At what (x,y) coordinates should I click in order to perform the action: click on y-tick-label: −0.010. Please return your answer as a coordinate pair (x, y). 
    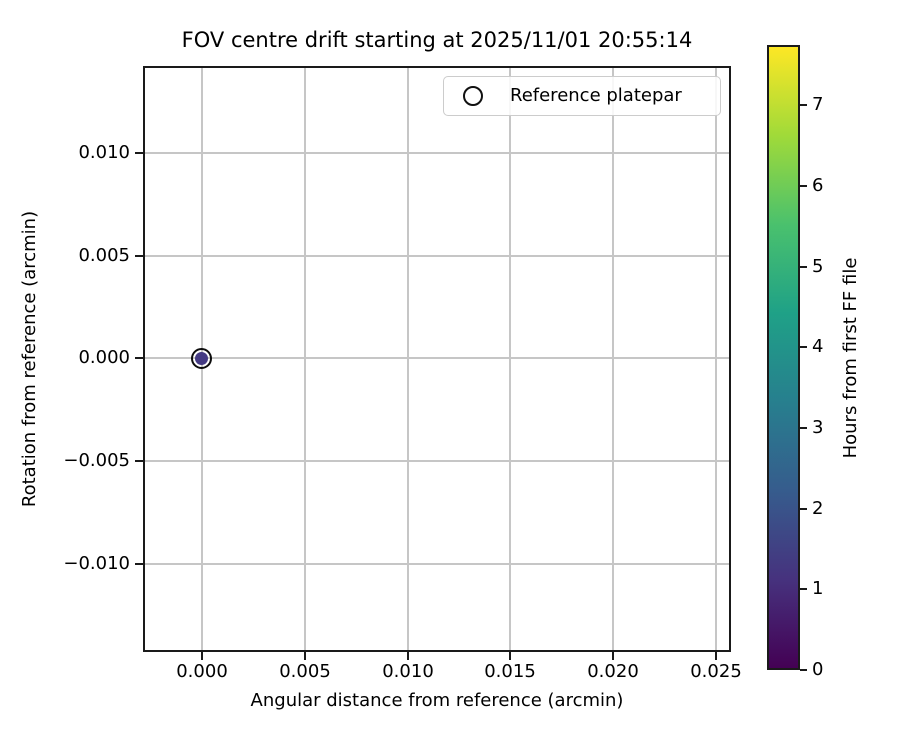
    Looking at the image, I should click on (96, 563).